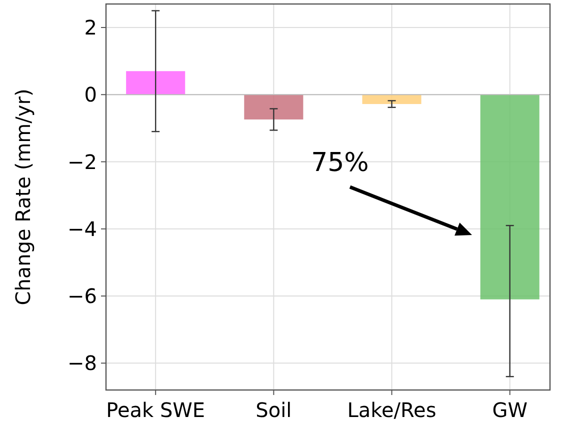  I want to click on x-tick-label: Peak SWE, so click(156, 410).